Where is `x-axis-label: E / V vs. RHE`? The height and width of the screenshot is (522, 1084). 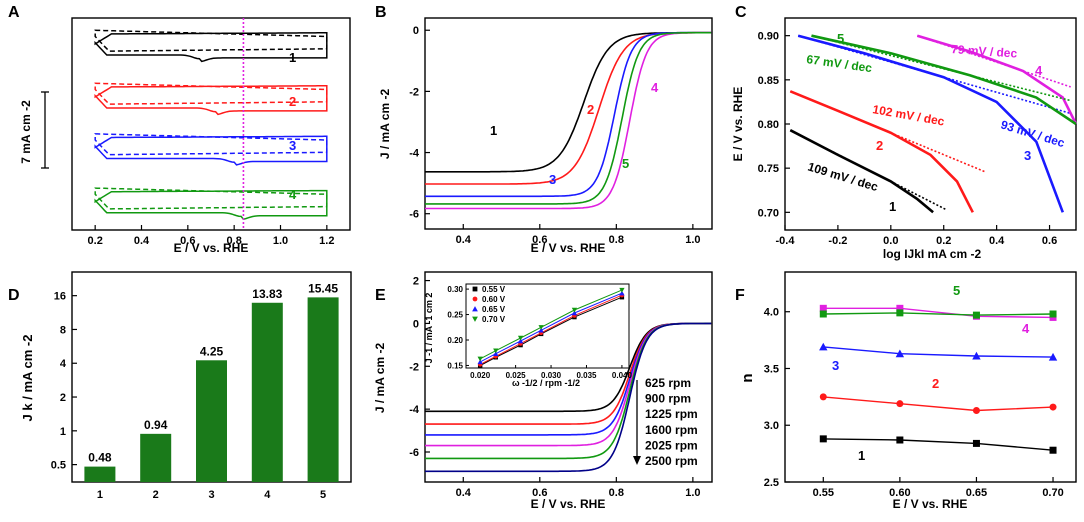 x-axis-label: E / V vs. RHE is located at coordinates (211, 248).